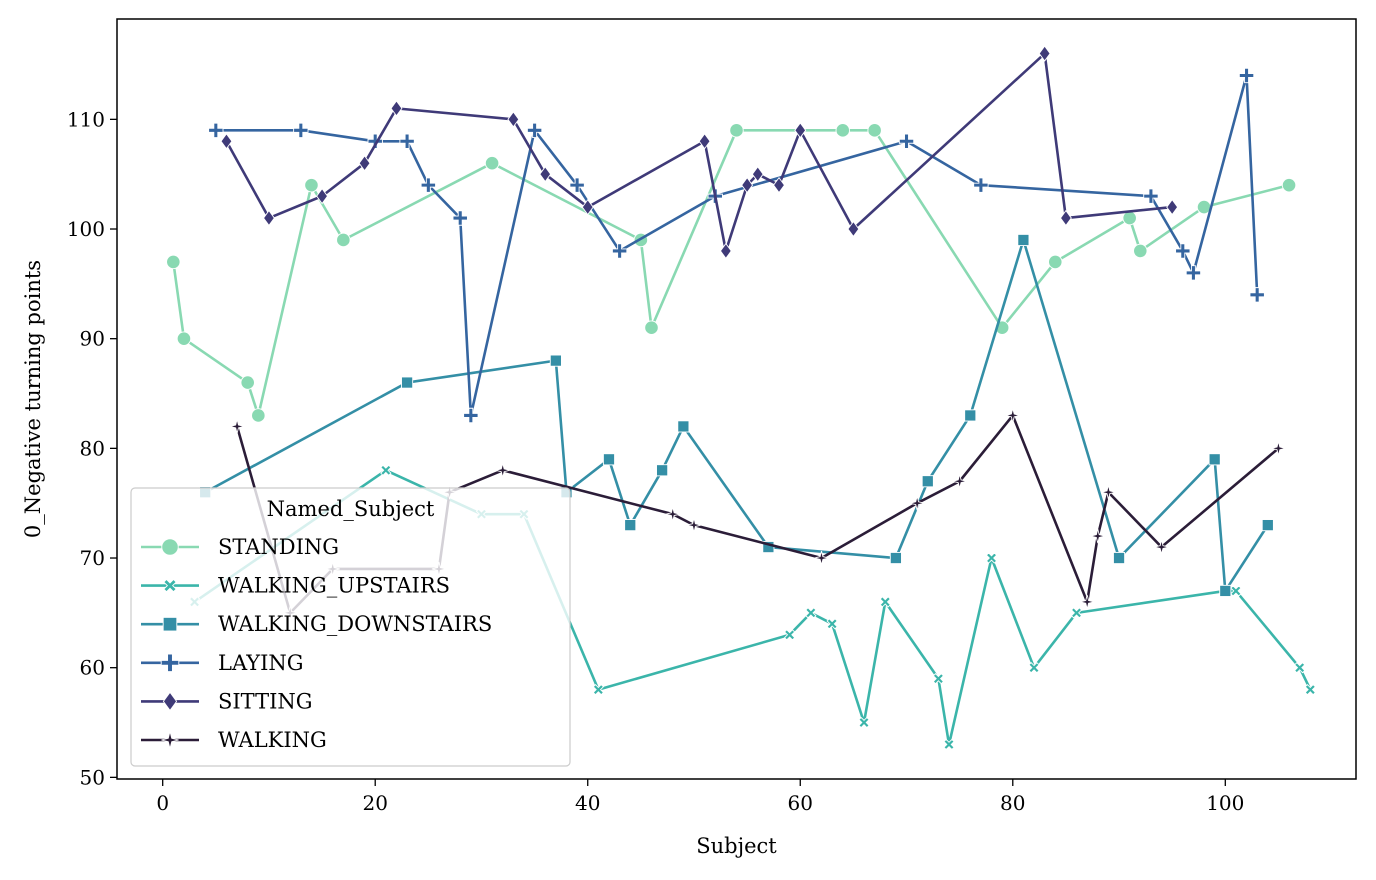 The image size is (1376, 880). What do you see at coordinates (92, 448) in the screenshot?
I see `y-tick-label: 80` at bounding box center [92, 448].